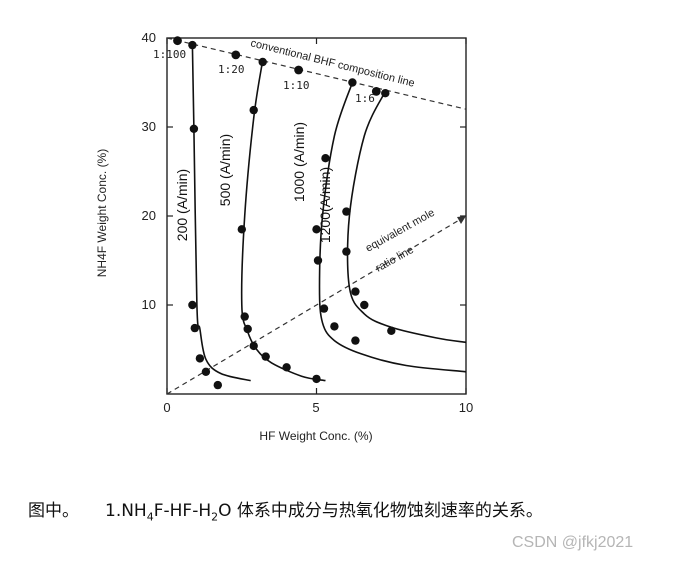 The image size is (673, 565). Describe the element at coordinates (169, 54) in the screenshot. I see `ratio-label-1-100: 1:100` at that location.